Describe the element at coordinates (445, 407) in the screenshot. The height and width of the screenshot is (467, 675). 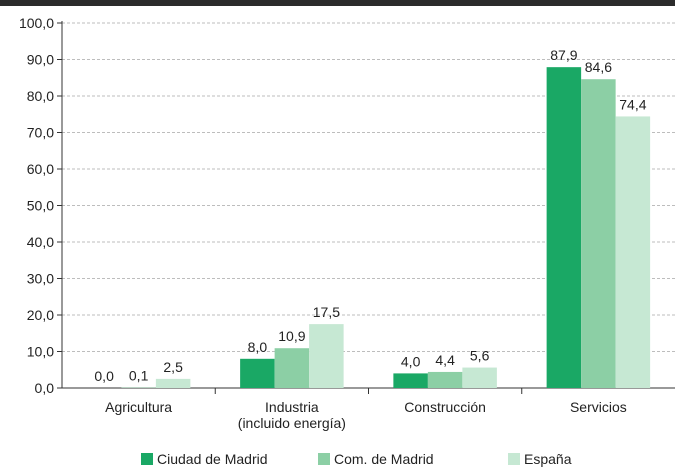
I see `x-category-label: Construcción` at that location.